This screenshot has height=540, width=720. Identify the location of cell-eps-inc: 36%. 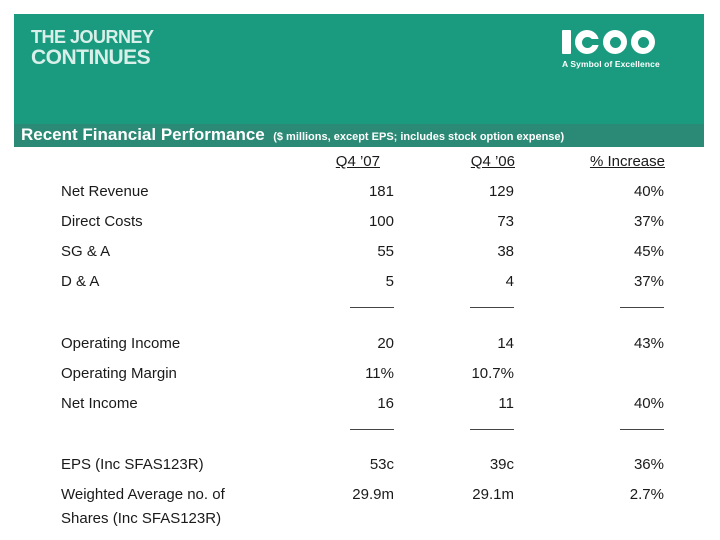
(648, 464).